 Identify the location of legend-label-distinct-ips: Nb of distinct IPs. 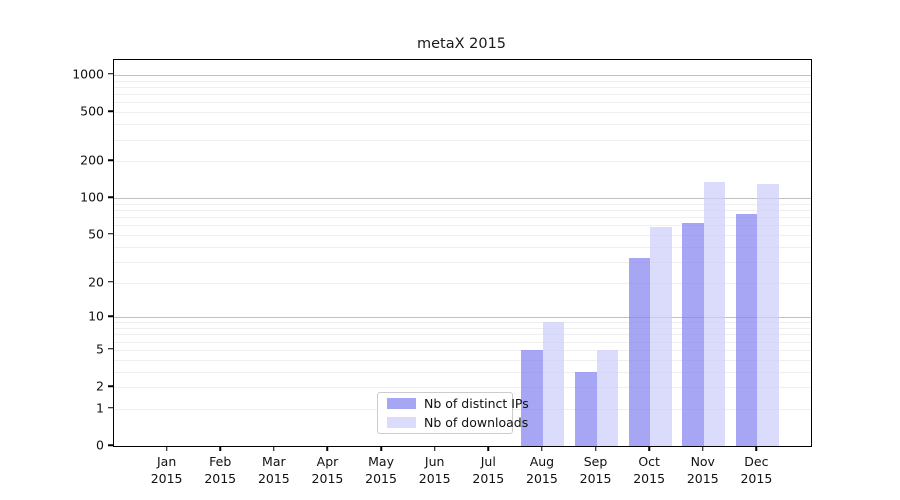
(476, 403).